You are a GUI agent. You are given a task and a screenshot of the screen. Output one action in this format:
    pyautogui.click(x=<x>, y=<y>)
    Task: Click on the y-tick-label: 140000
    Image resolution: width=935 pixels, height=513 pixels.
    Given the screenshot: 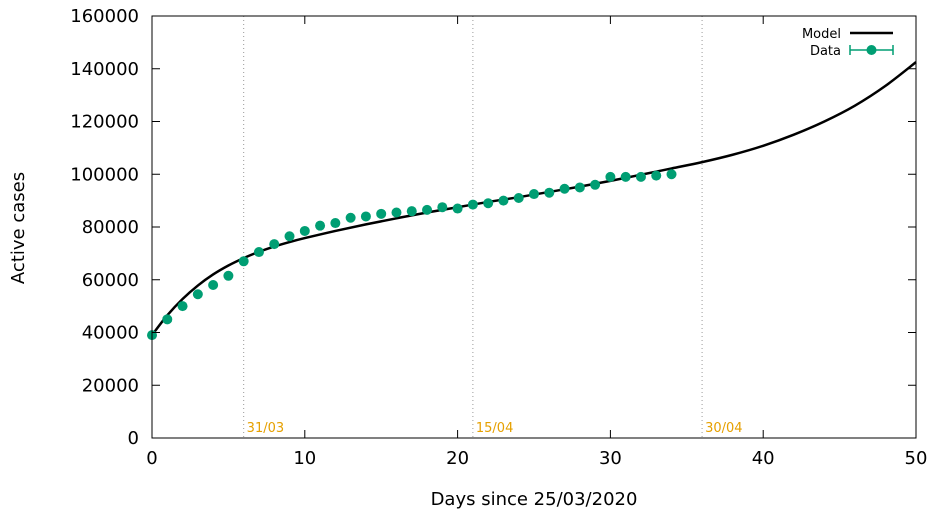 What is the action you would take?
    pyautogui.click(x=104, y=69)
    